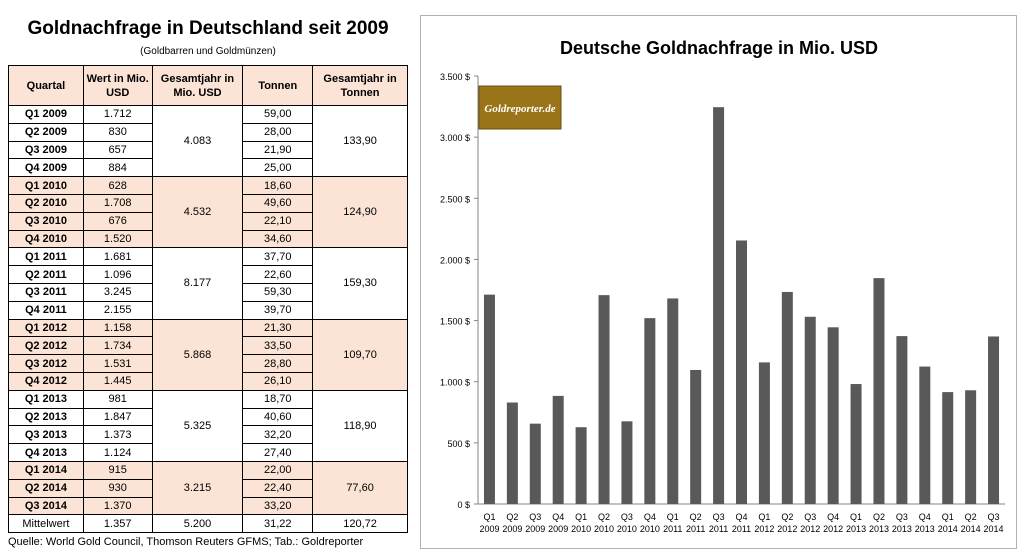 Image resolution: width=1024 pixels, height=558 pixels. What do you see at coordinates (46, 274) in the screenshot?
I see `table-cell: Q2 2011` at bounding box center [46, 274].